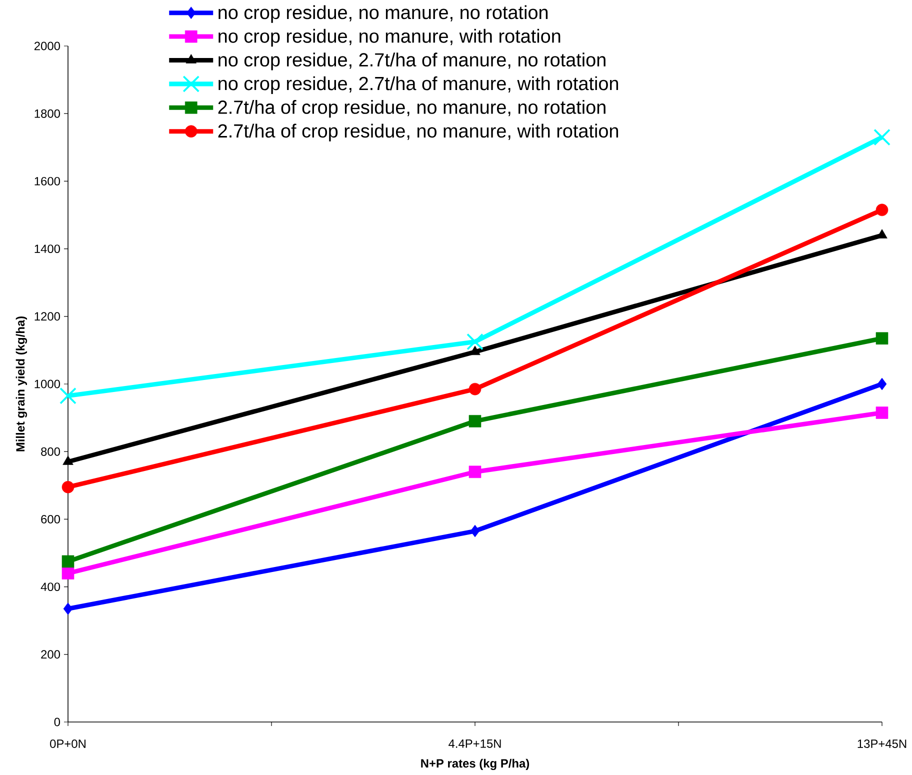 The width and height of the screenshot is (912, 775). What do you see at coordinates (418, 133) in the screenshot?
I see `legend-label: 2.7t/ha of crop residue, no manure, with rotation` at bounding box center [418, 133].